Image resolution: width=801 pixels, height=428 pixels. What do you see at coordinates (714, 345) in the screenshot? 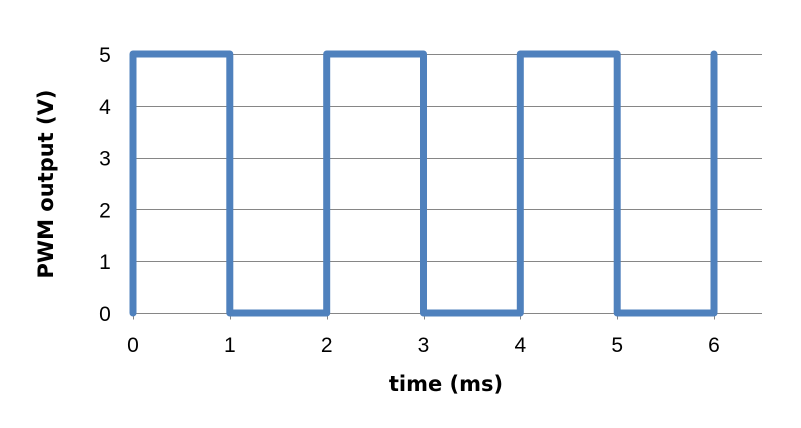
I see `x-tick-label-6: 6` at bounding box center [714, 345].